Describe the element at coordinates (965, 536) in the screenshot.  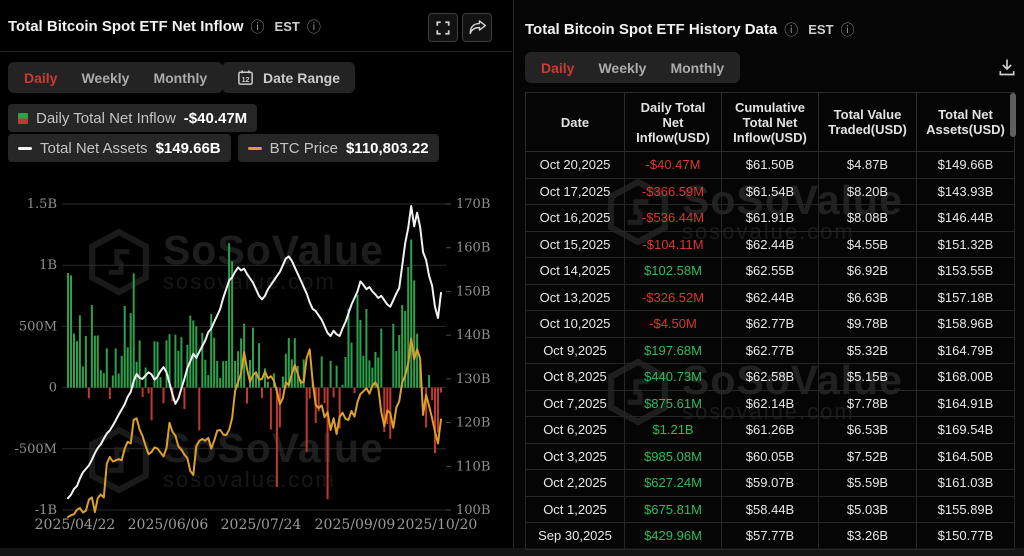
I see `net-assets-cell: $150.77B` at that location.